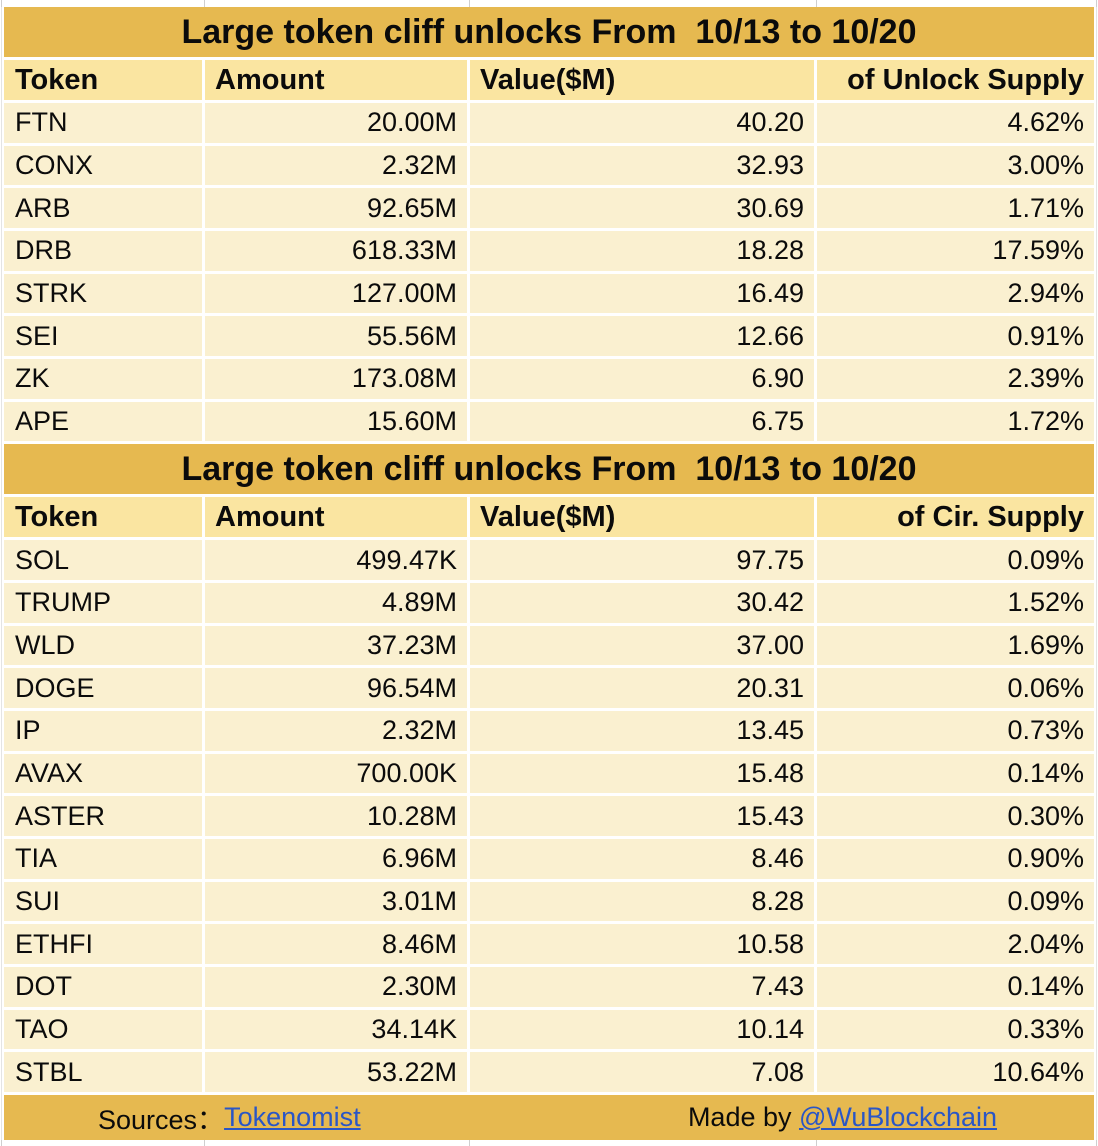 The image size is (1098, 1146). Describe the element at coordinates (104, 560) in the screenshot. I see `token-cell: SOL` at that location.